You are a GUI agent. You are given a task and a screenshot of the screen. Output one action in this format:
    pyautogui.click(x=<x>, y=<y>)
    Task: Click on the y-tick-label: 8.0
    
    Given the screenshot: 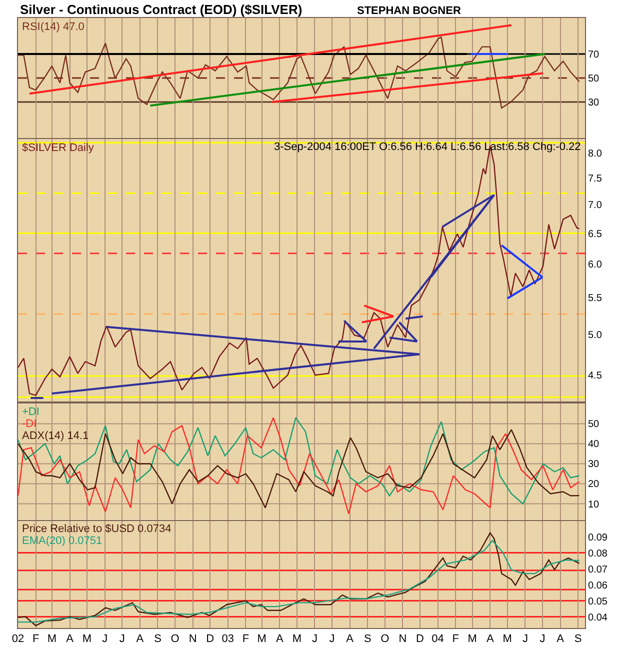 What is the action you would take?
    pyautogui.click(x=595, y=154)
    